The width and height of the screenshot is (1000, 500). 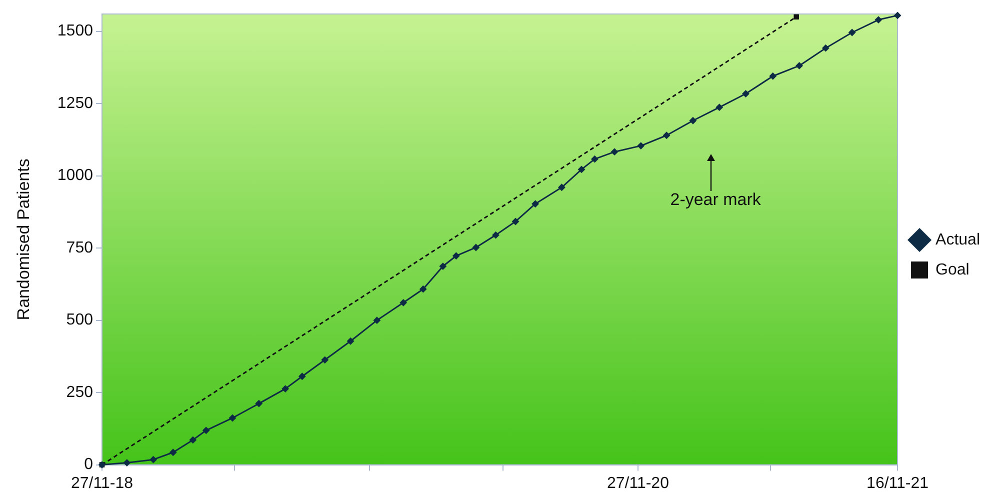 What do you see at coordinates (953, 269) in the screenshot?
I see `legend-label: Goal` at bounding box center [953, 269].